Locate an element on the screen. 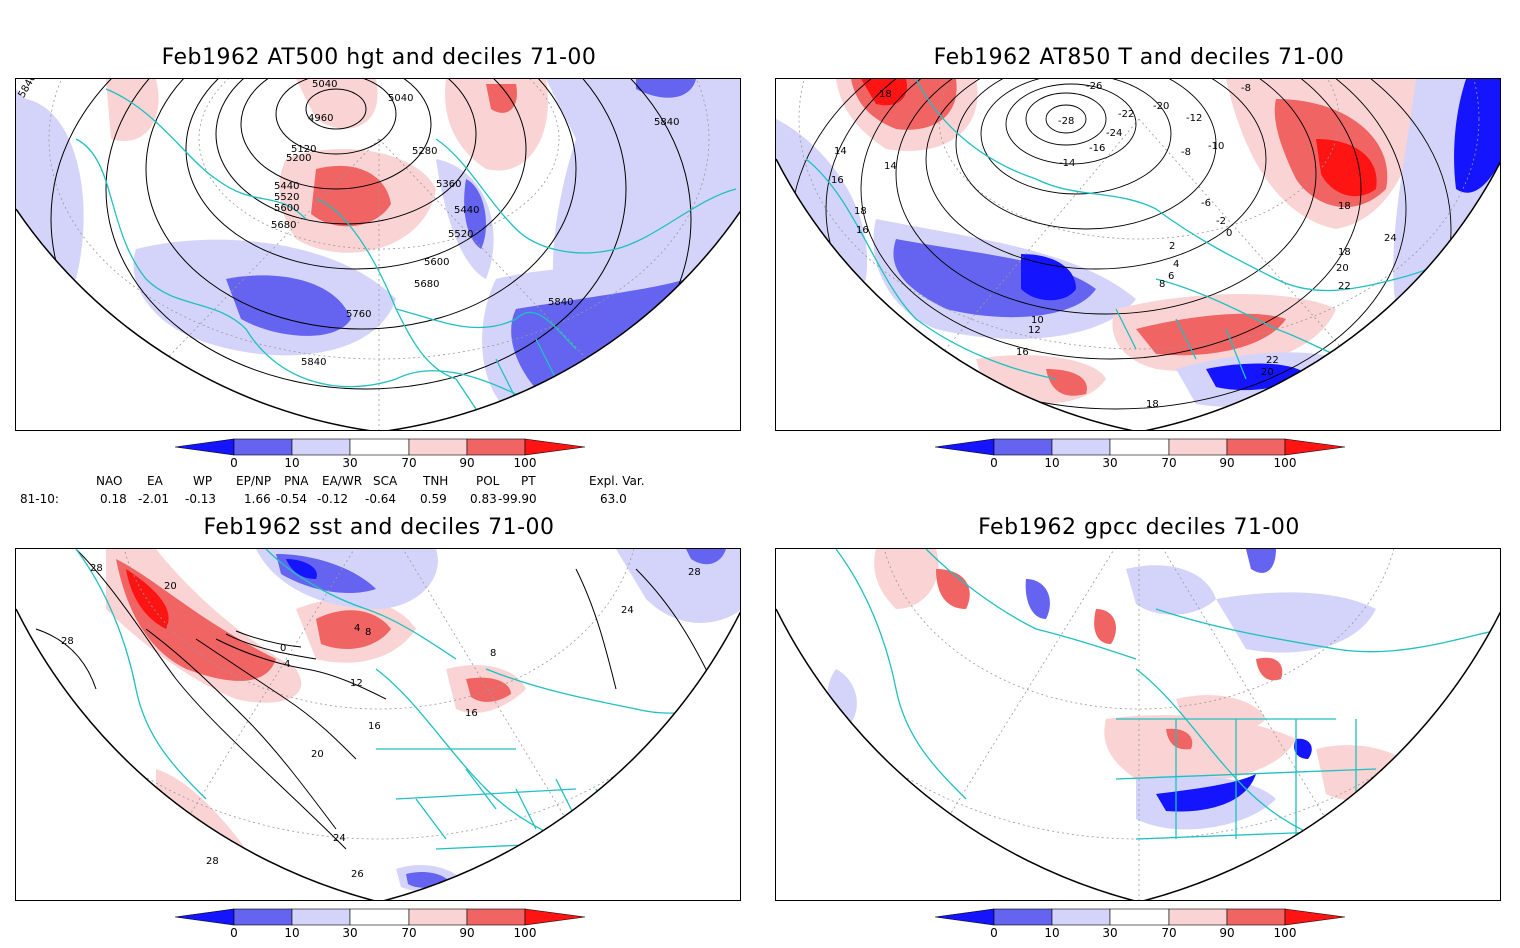 This screenshot has width=1520, height=948. index-header: WP is located at coordinates (203, 481).